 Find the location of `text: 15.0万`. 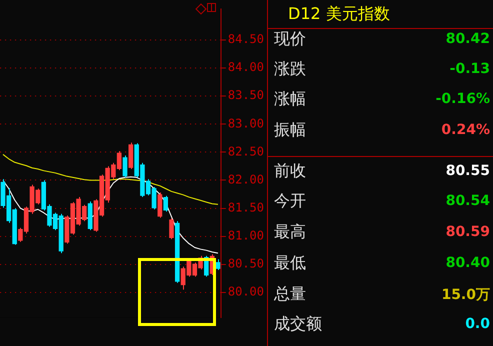

text: 15.0万 is located at coordinates (465, 295).